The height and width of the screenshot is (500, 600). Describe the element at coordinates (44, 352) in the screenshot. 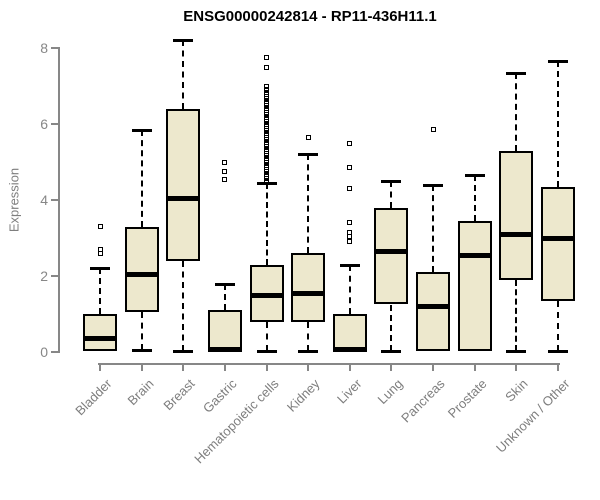

I see `y-tick-label: 0` at that location.